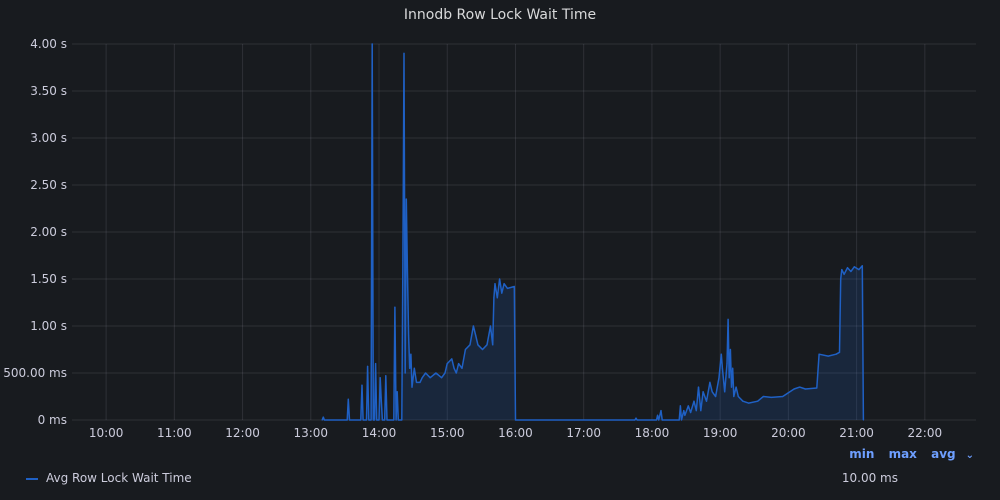  Describe the element at coordinates (48, 326) in the screenshot. I see `y-tick-label: 1.00 s` at that location.